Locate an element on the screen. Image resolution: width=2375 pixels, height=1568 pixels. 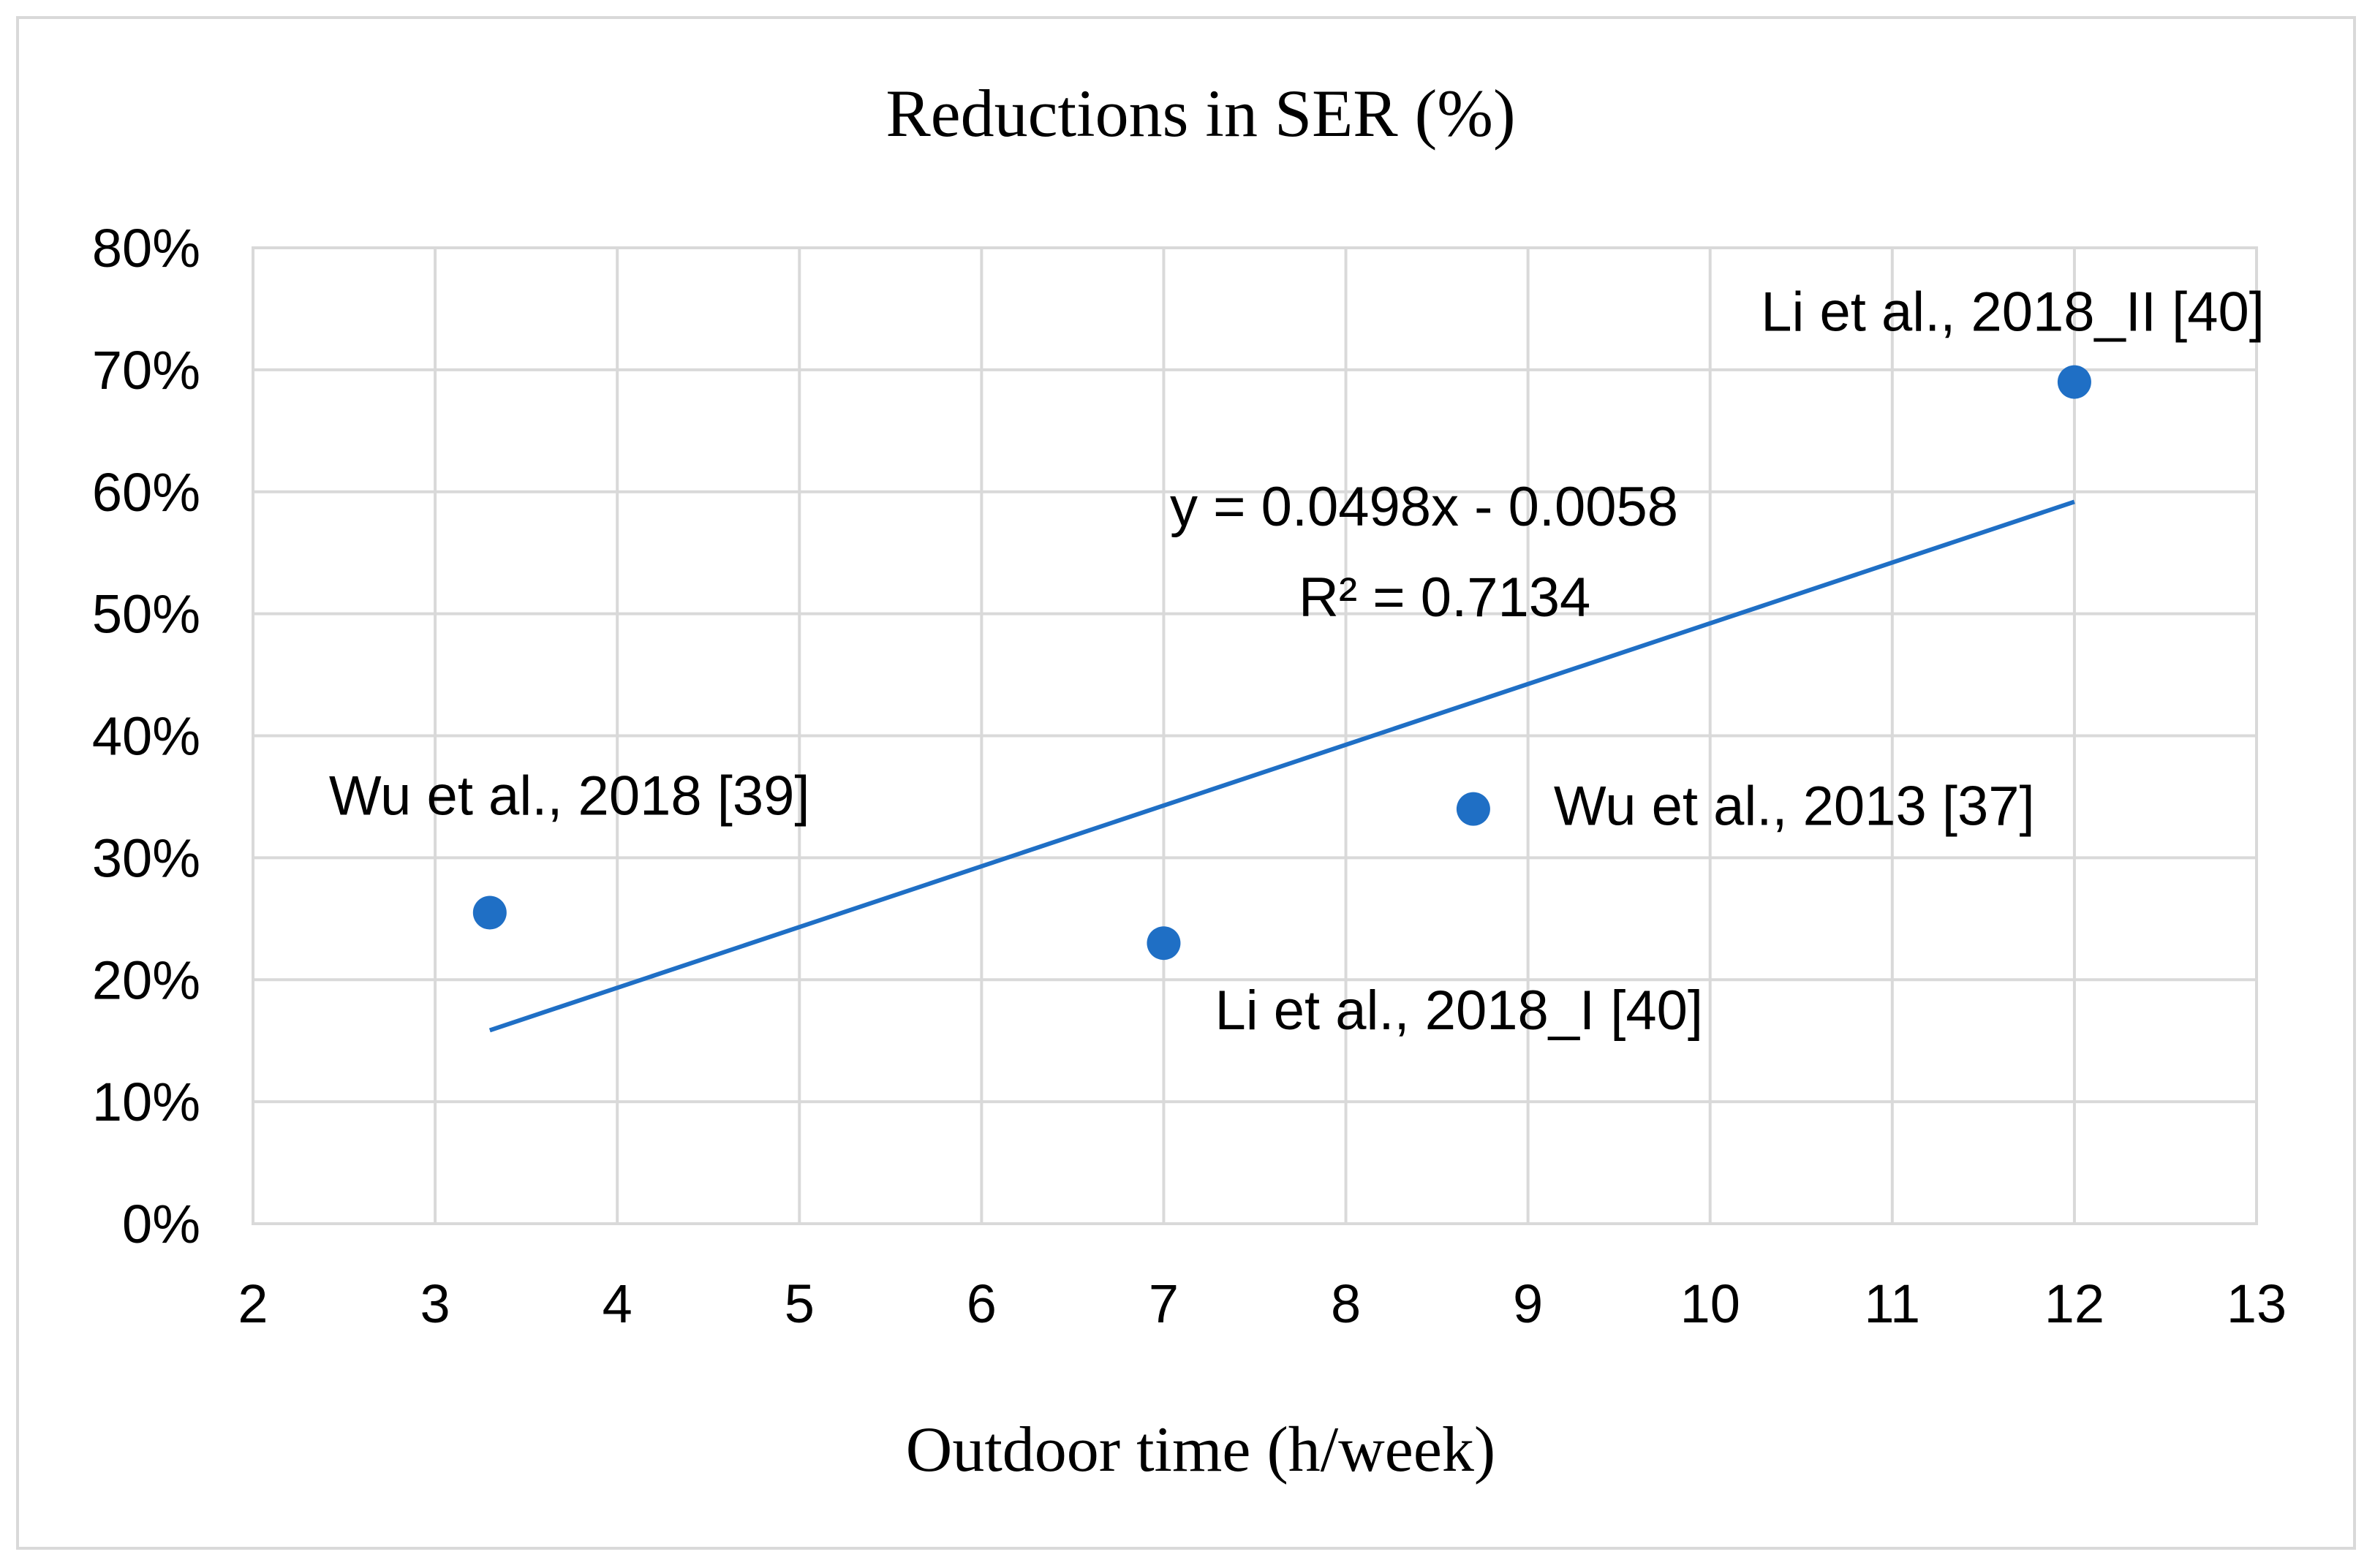
y-tick-label: 50% is located at coordinates (146, 615).